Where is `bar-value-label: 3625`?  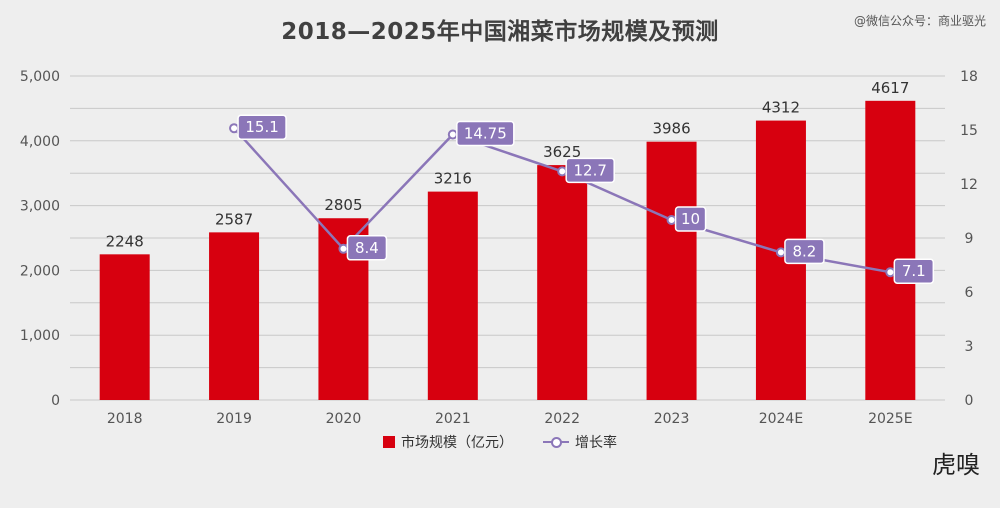 bar-value-label: 3625 is located at coordinates (562, 152).